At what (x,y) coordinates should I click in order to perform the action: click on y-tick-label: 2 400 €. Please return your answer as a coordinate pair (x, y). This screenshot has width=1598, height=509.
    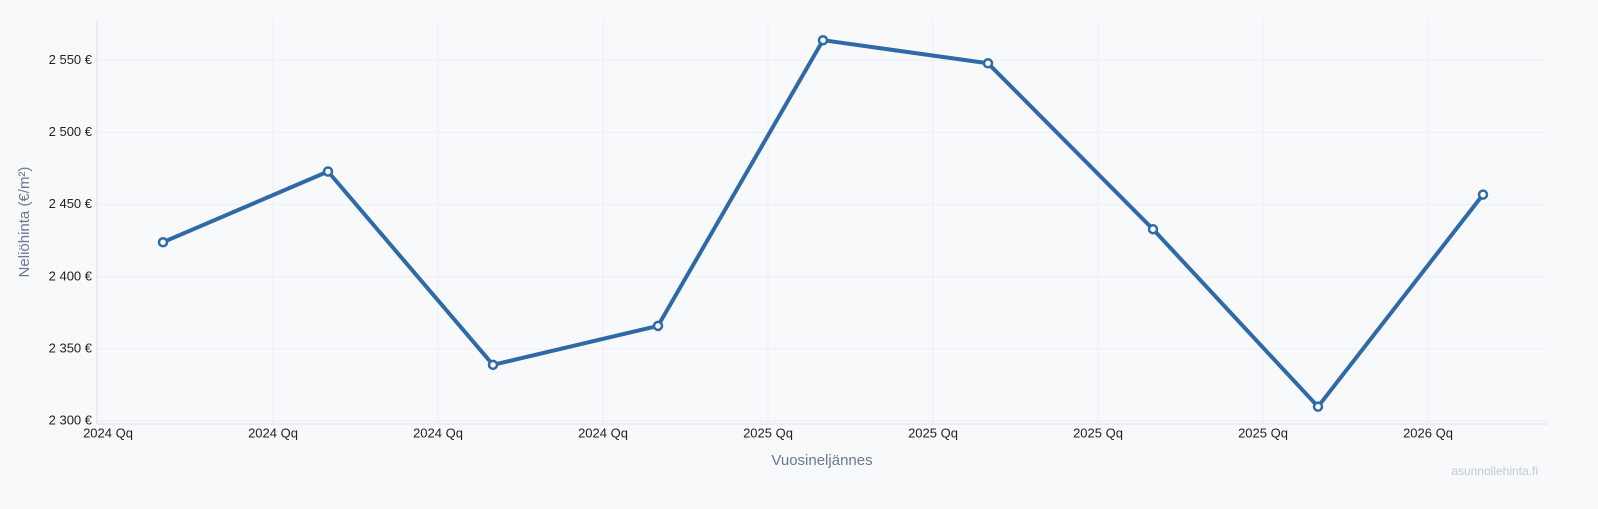
    Looking at the image, I should click on (71, 275).